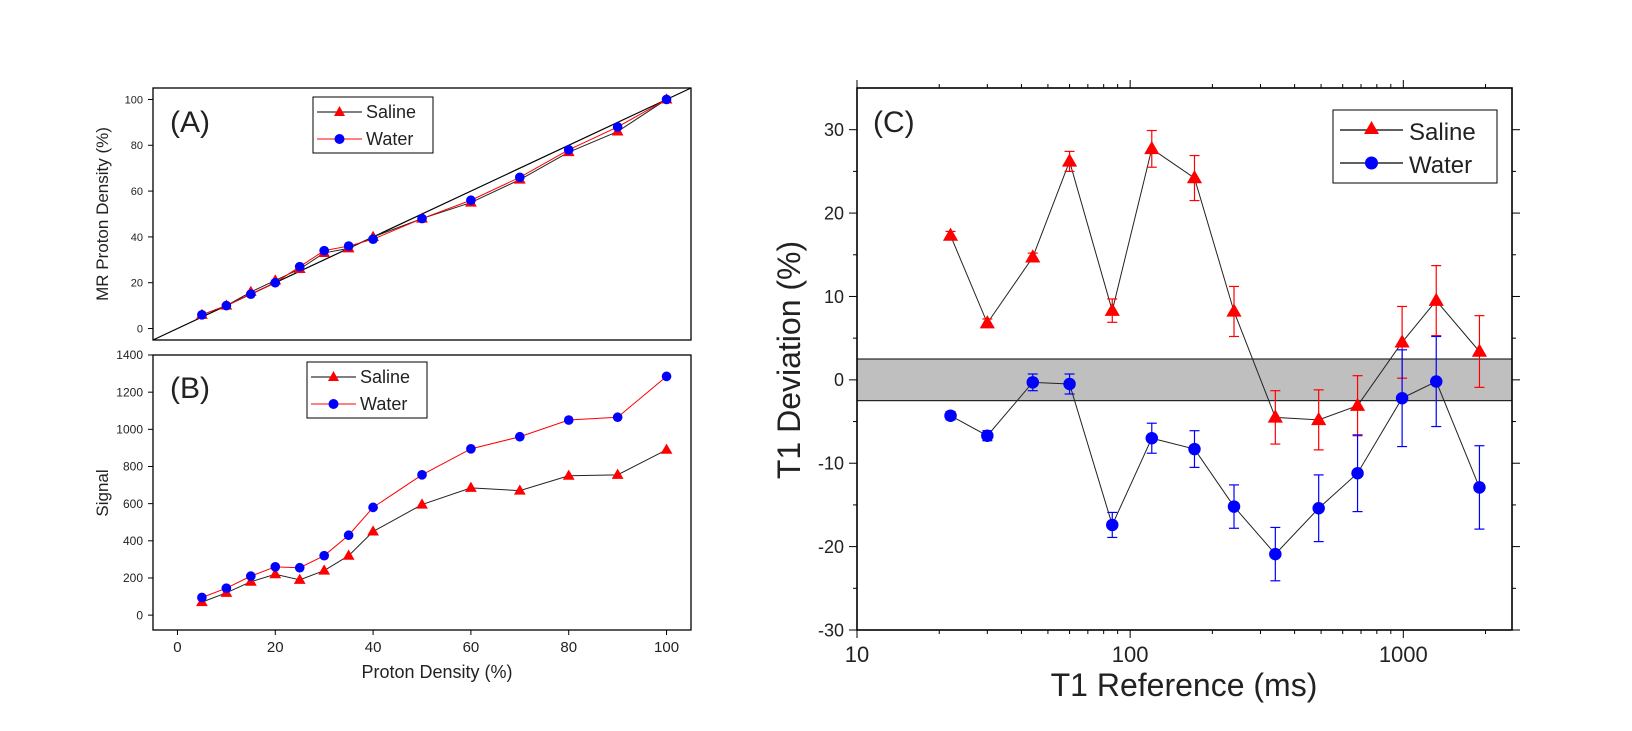  Describe the element at coordinates (1403, 654) in the screenshot. I see `x-tick-label: 1000` at that location.